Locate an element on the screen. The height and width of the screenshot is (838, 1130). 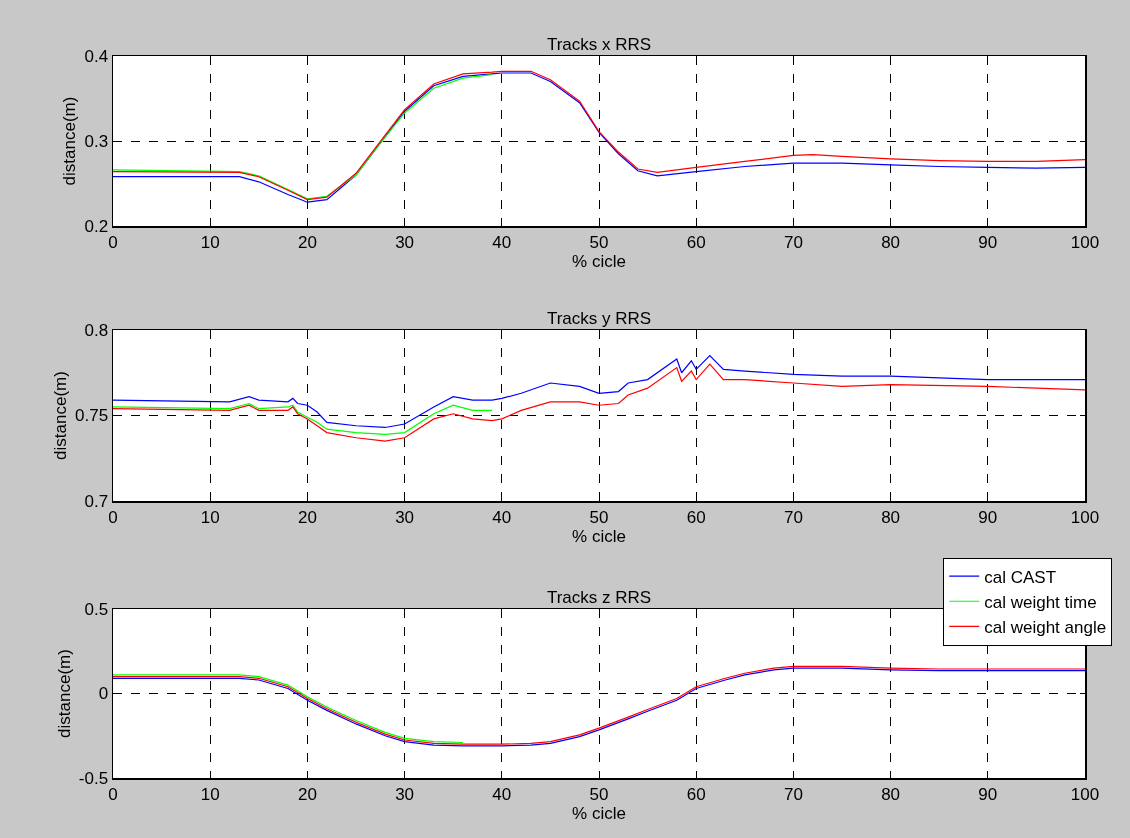
y-tick-label: 0.4 is located at coordinates (96, 56).